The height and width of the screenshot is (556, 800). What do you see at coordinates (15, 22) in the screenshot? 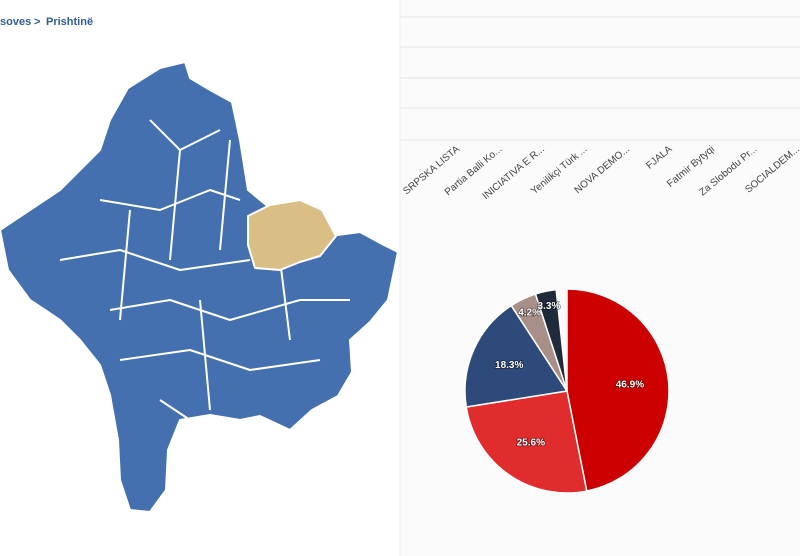
I see `breadcrumb-parent: soves` at bounding box center [15, 22].